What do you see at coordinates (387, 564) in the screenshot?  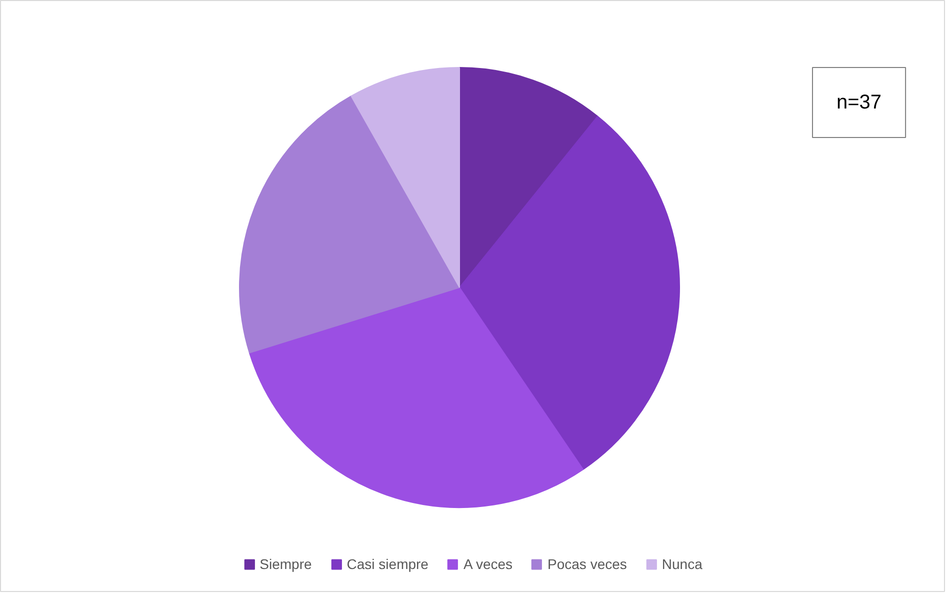 I see `legend-label: Casi siempre` at bounding box center [387, 564].